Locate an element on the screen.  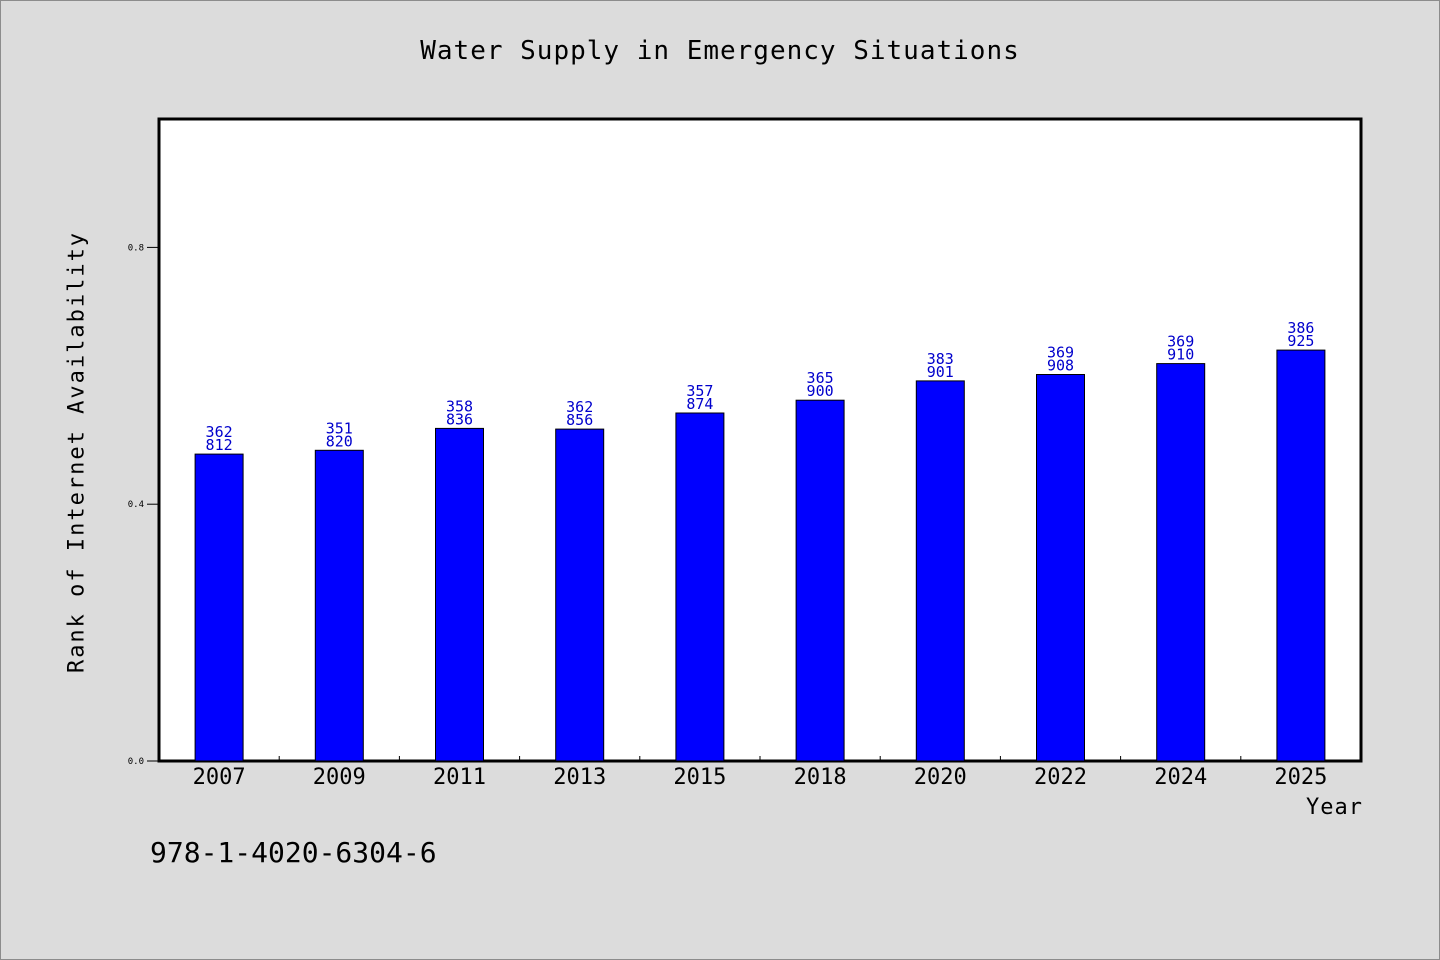
bar-label-top-2011: 358 is located at coordinates (459, 406).